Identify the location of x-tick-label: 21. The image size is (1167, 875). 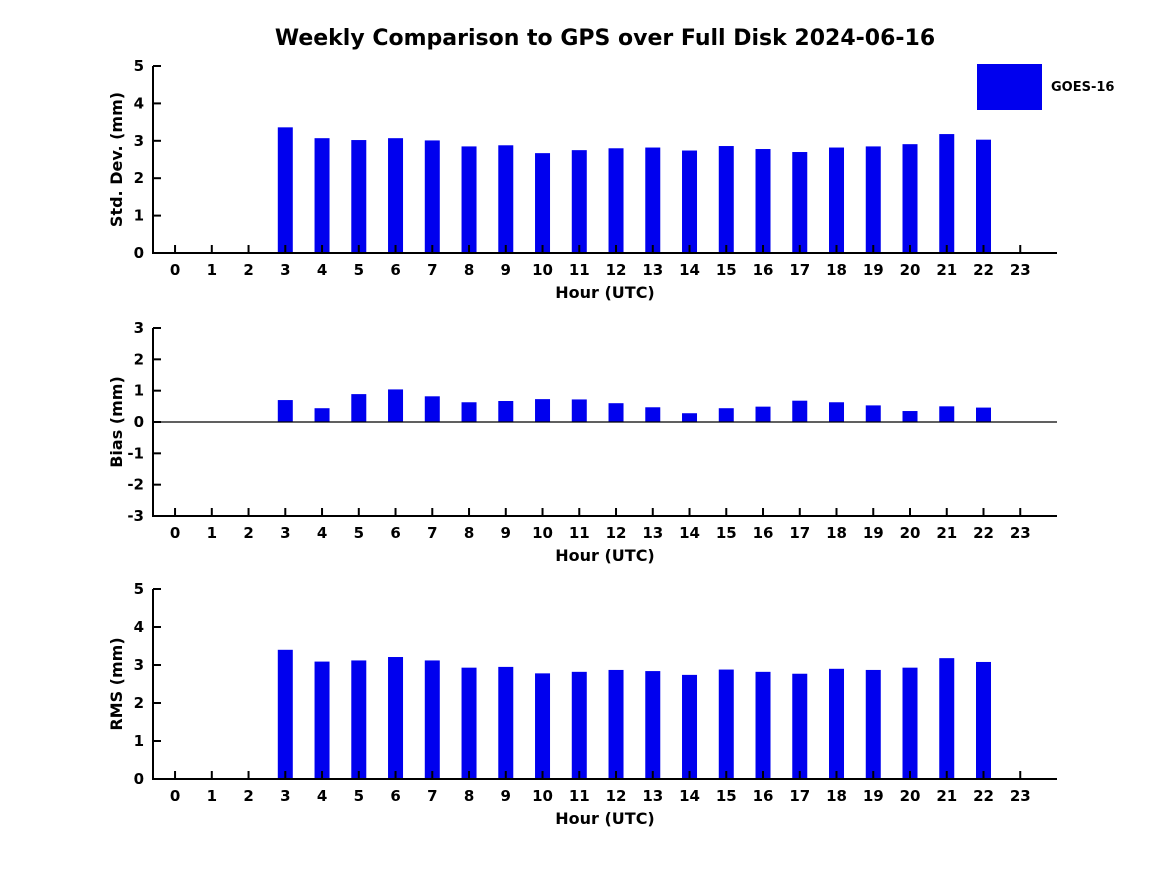
(946, 270).